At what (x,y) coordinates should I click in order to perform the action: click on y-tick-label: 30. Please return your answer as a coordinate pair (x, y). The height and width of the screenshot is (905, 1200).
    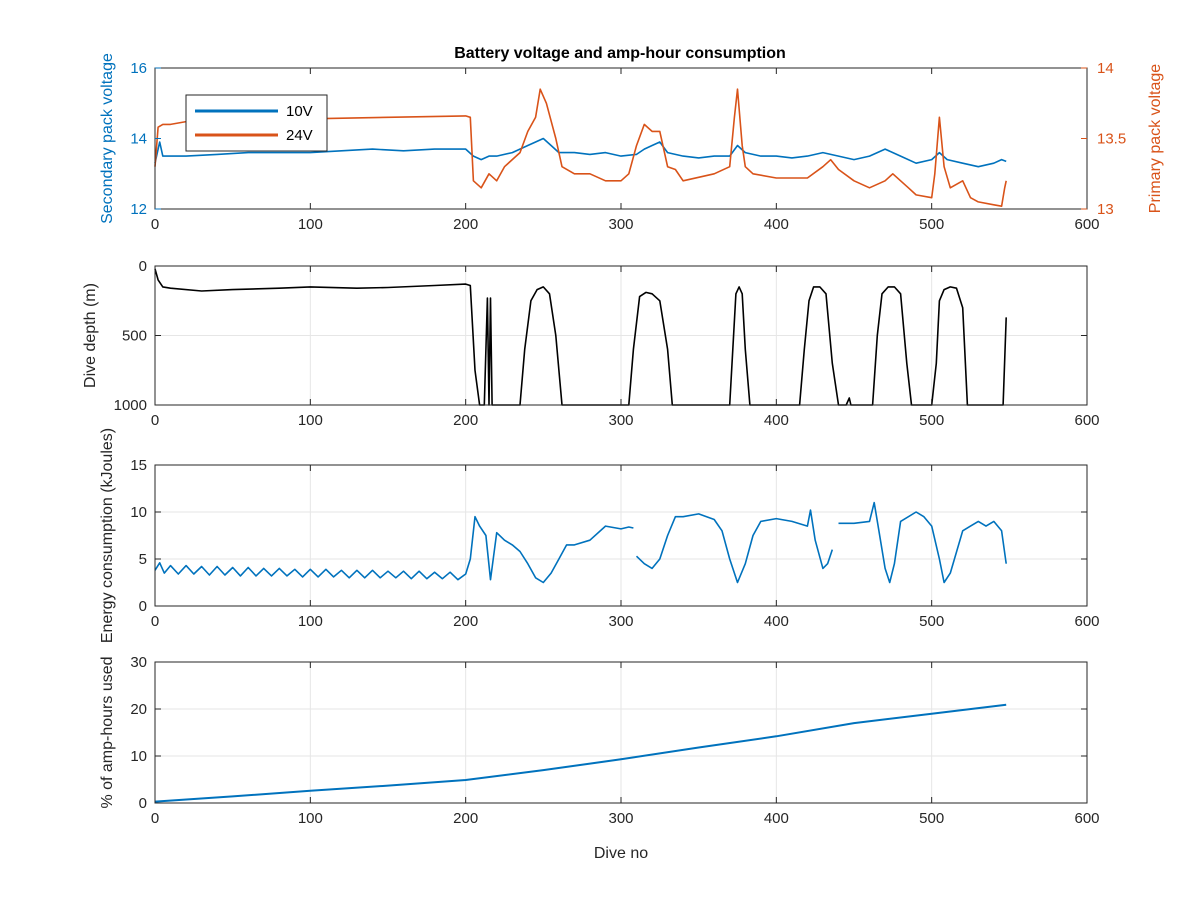
    Looking at the image, I should click on (138, 662).